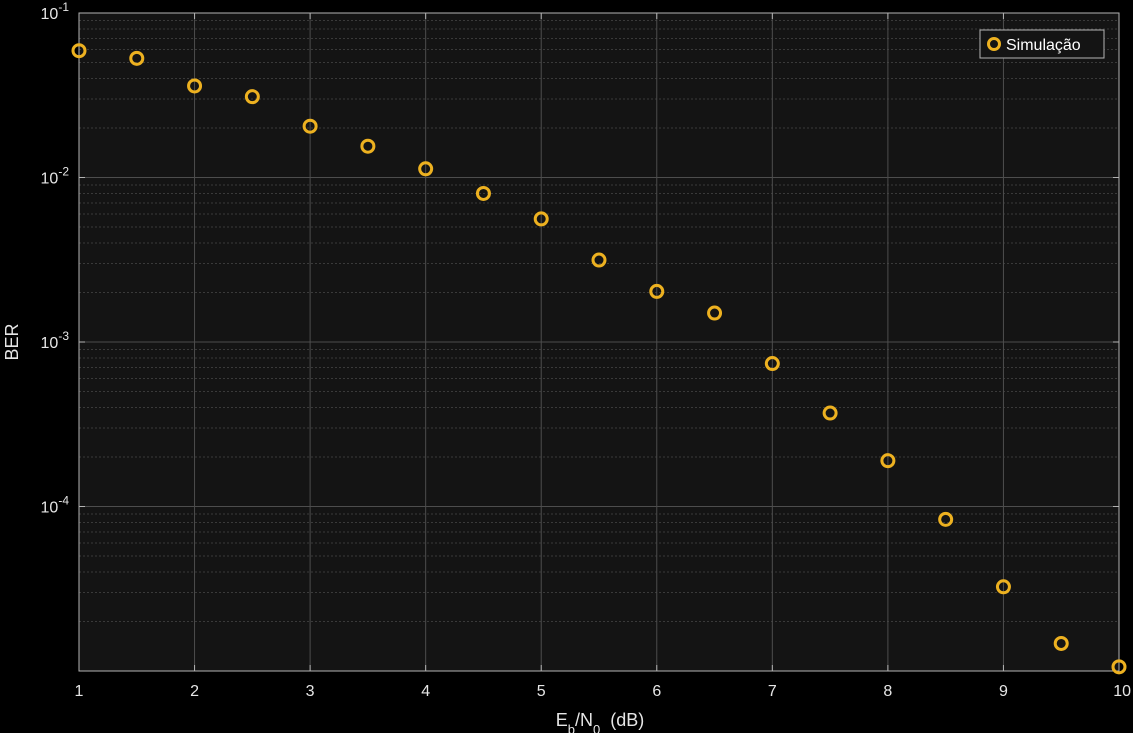 The width and height of the screenshot is (1133, 733). I want to click on legend: Simulação, so click(1042, 44).